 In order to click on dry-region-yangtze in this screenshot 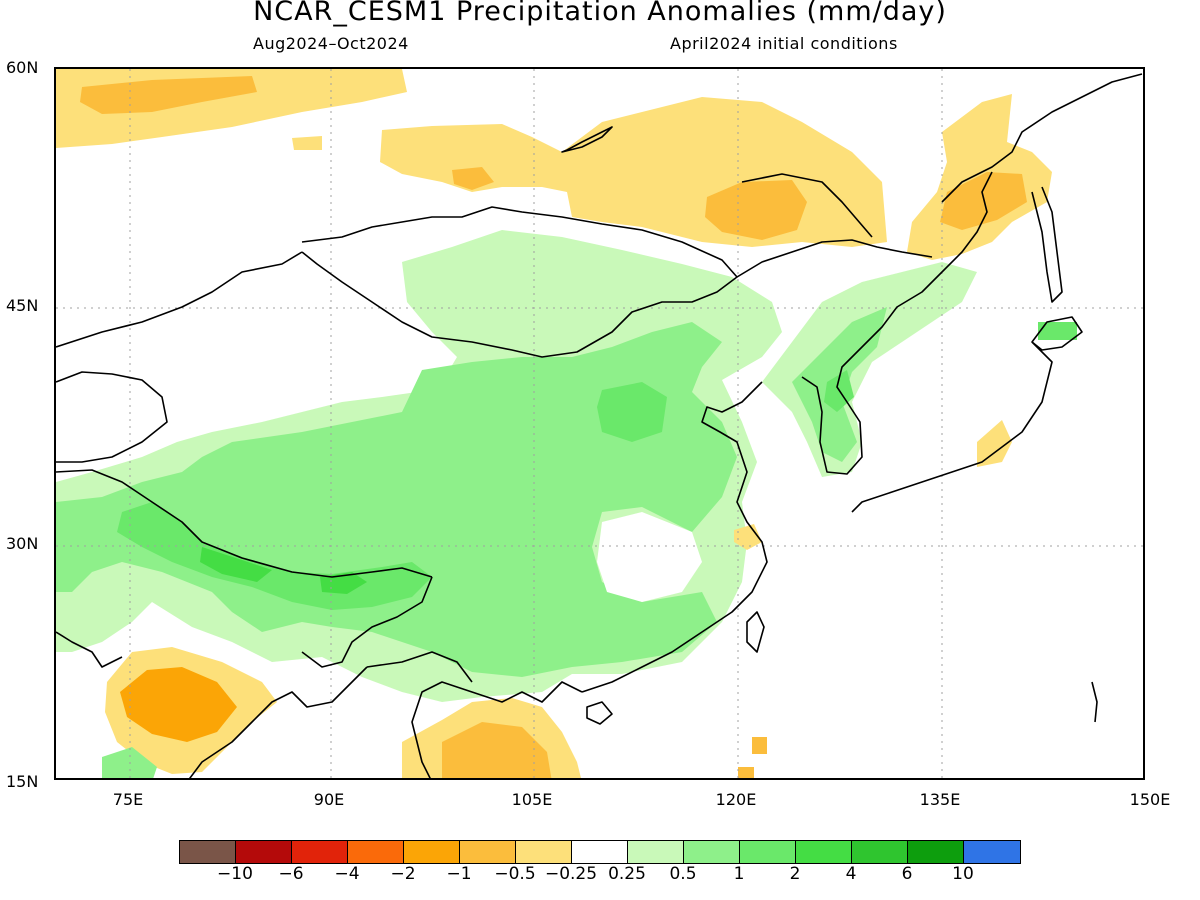, I will do `click(748, 537)`.